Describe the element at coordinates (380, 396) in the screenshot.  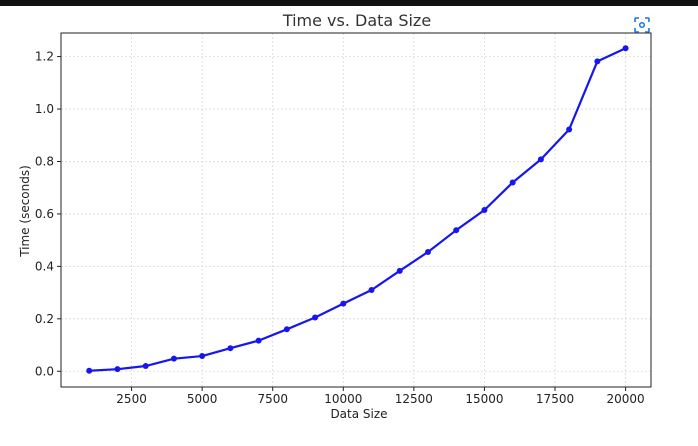
I see `x-axis: 2500 5000 7500 10000 12500 15000 17500 20000` at that location.